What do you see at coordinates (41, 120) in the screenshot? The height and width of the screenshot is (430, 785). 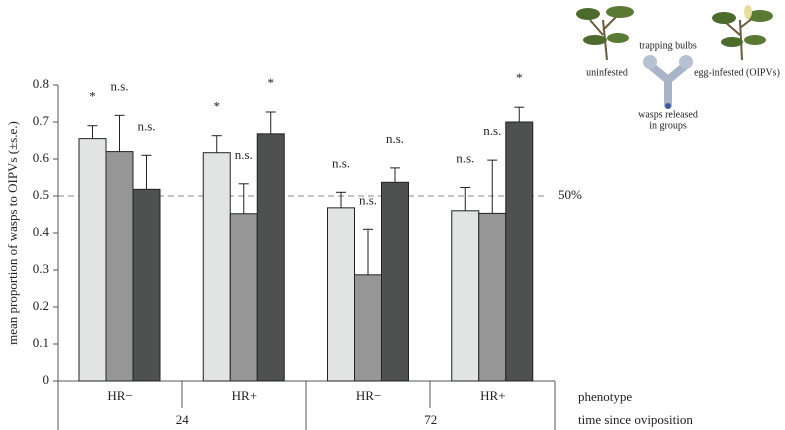 I see `y-tick-label: 0.7` at bounding box center [41, 120].